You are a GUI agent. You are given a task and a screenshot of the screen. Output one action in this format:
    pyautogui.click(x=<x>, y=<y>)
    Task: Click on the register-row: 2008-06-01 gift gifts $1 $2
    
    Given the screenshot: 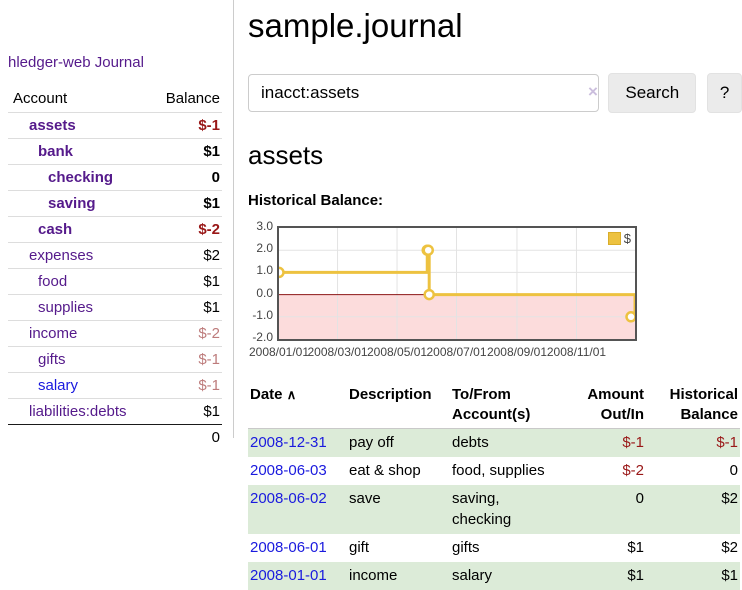 What is the action you would take?
    pyautogui.click(x=494, y=548)
    